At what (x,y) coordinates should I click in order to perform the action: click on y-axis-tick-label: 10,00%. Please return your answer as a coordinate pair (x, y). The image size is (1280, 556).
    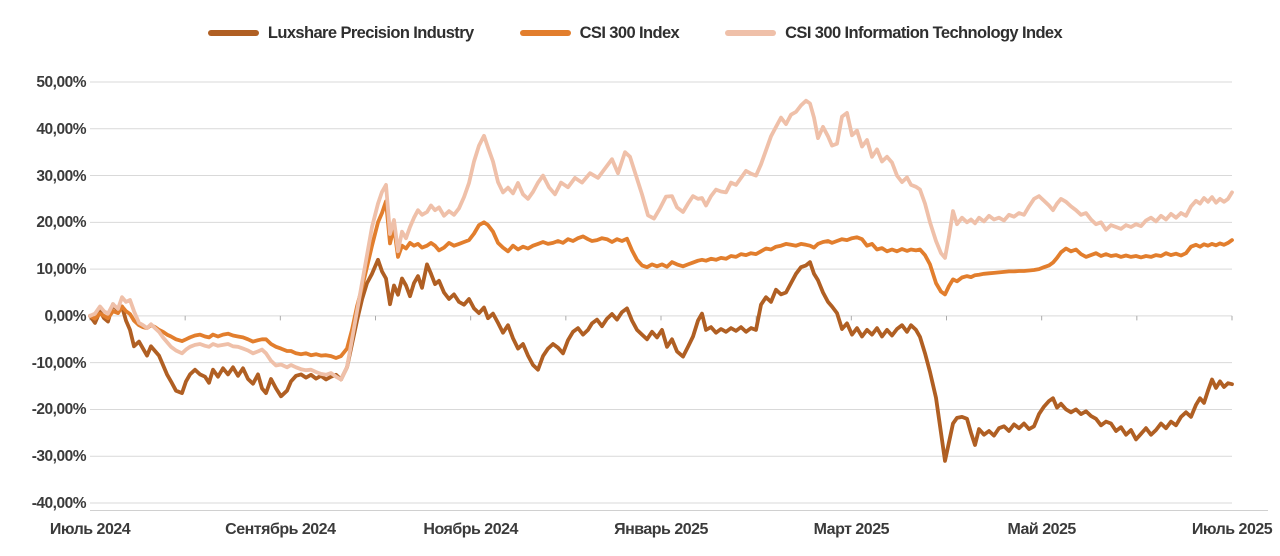
    Looking at the image, I should click on (61, 270).